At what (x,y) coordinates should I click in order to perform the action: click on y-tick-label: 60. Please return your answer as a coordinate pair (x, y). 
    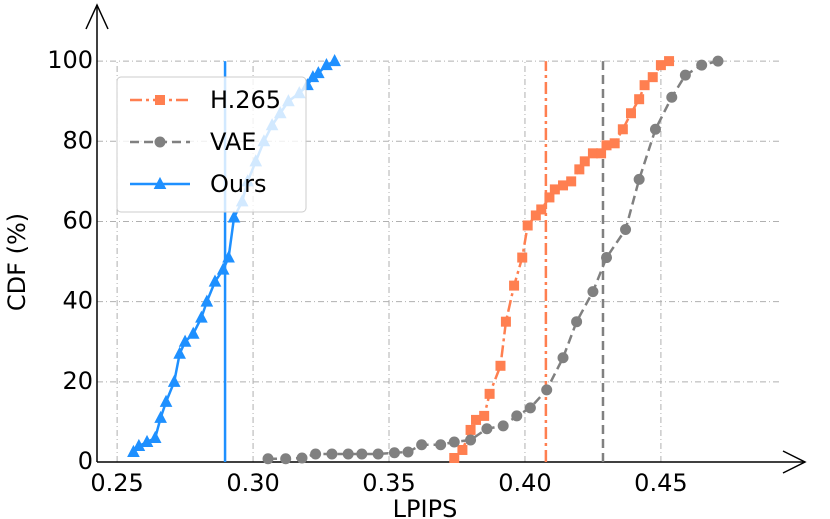
    Looking at the image, I should click on (77, 220).